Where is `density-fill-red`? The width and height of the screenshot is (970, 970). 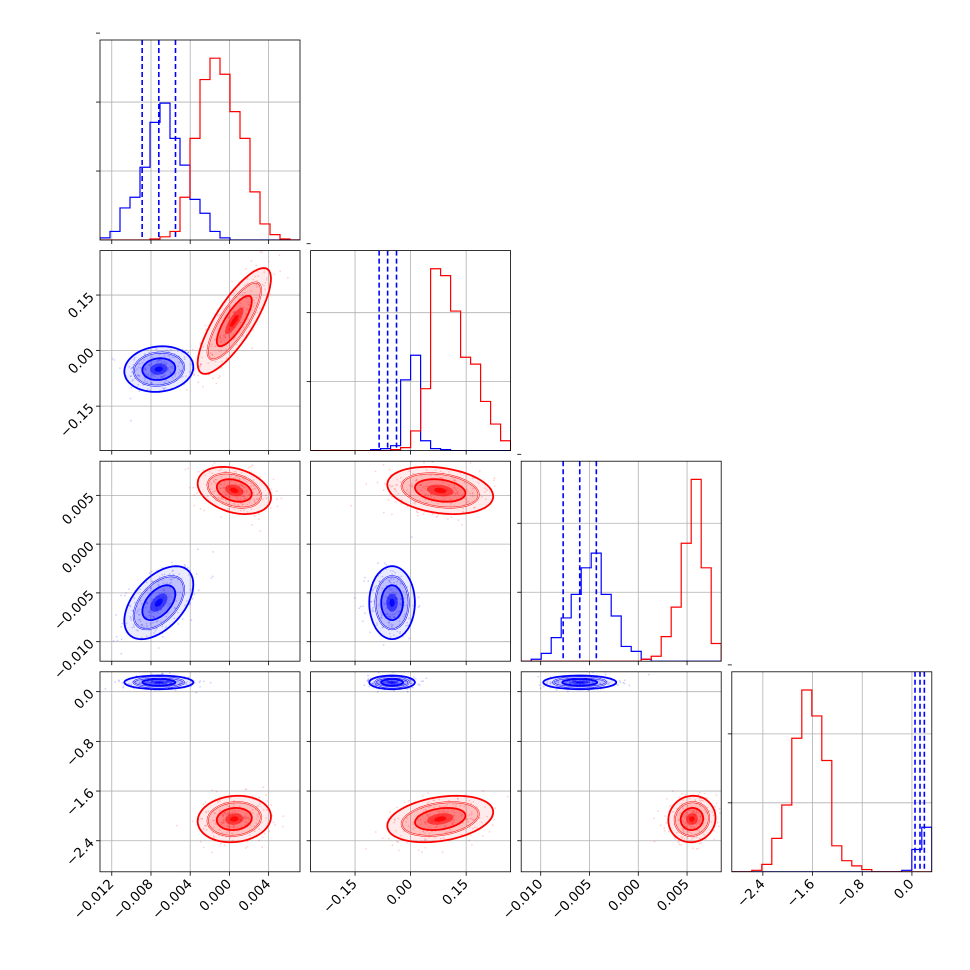 density-fill-red is located at coordinates (234, 819).